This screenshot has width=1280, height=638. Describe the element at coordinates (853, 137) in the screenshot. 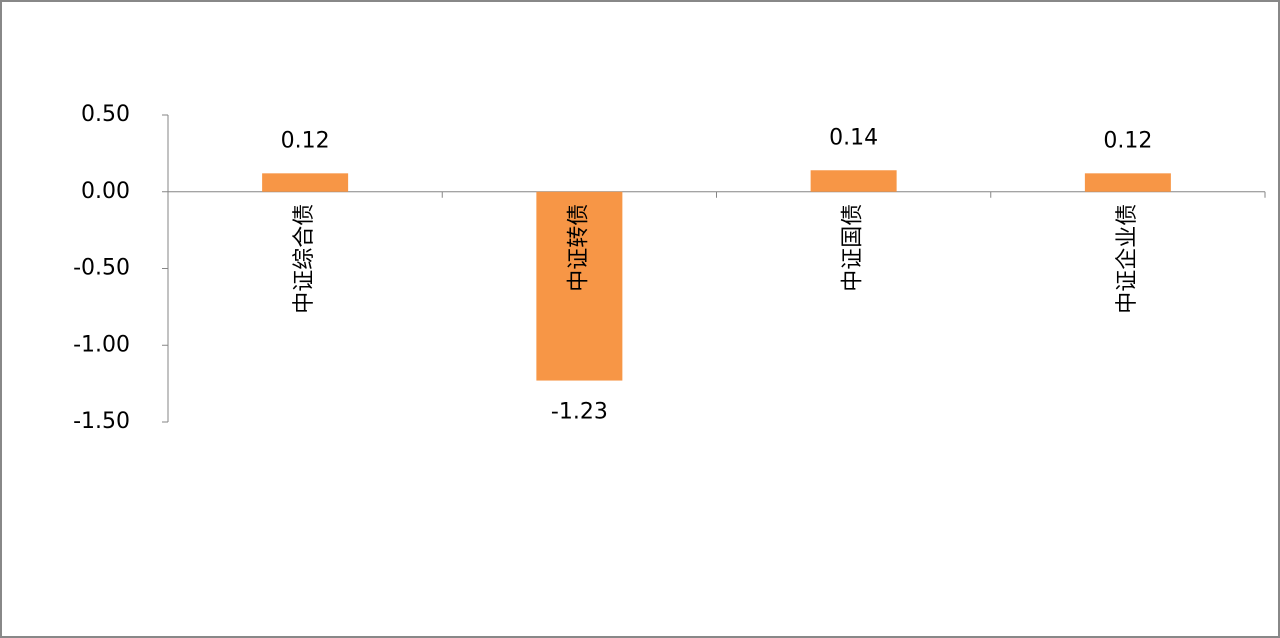

I see `data-label: 0.14` at that location.